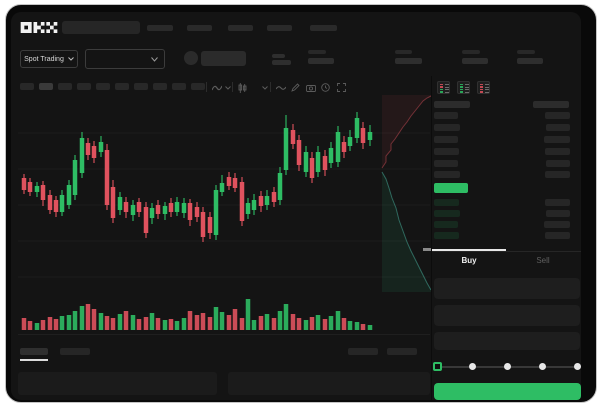 The height and width of the screenshot is (405, 603). Describe the element at coordinates (101, 27) in the screenshot. I see `search-input` at that location.